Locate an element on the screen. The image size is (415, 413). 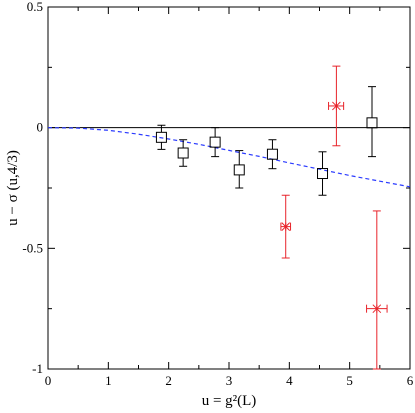
y-tick-label: 0 is located at coordinates (40, 127).